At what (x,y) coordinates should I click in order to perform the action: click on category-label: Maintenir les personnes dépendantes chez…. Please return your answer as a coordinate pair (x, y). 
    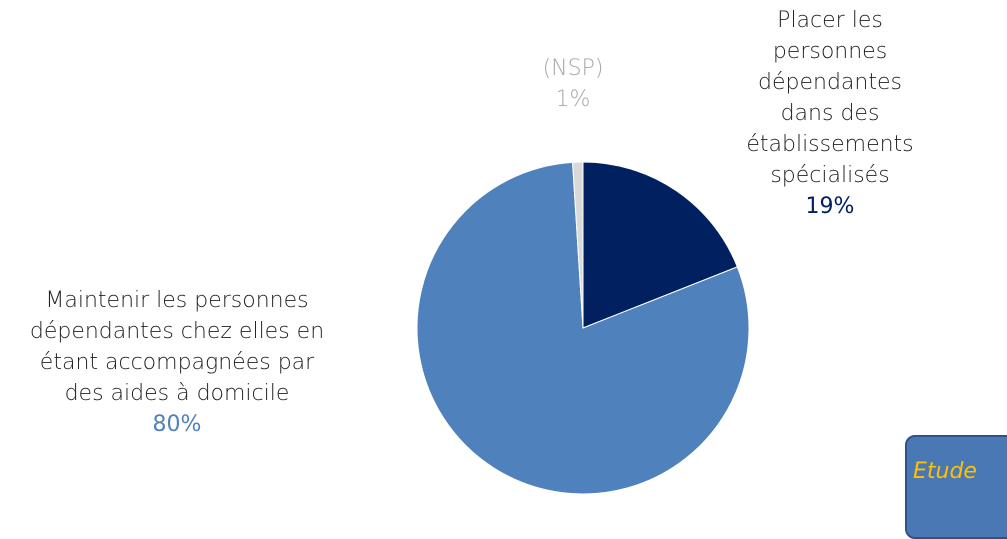
    Looking at the image, I should click on (177, 347).